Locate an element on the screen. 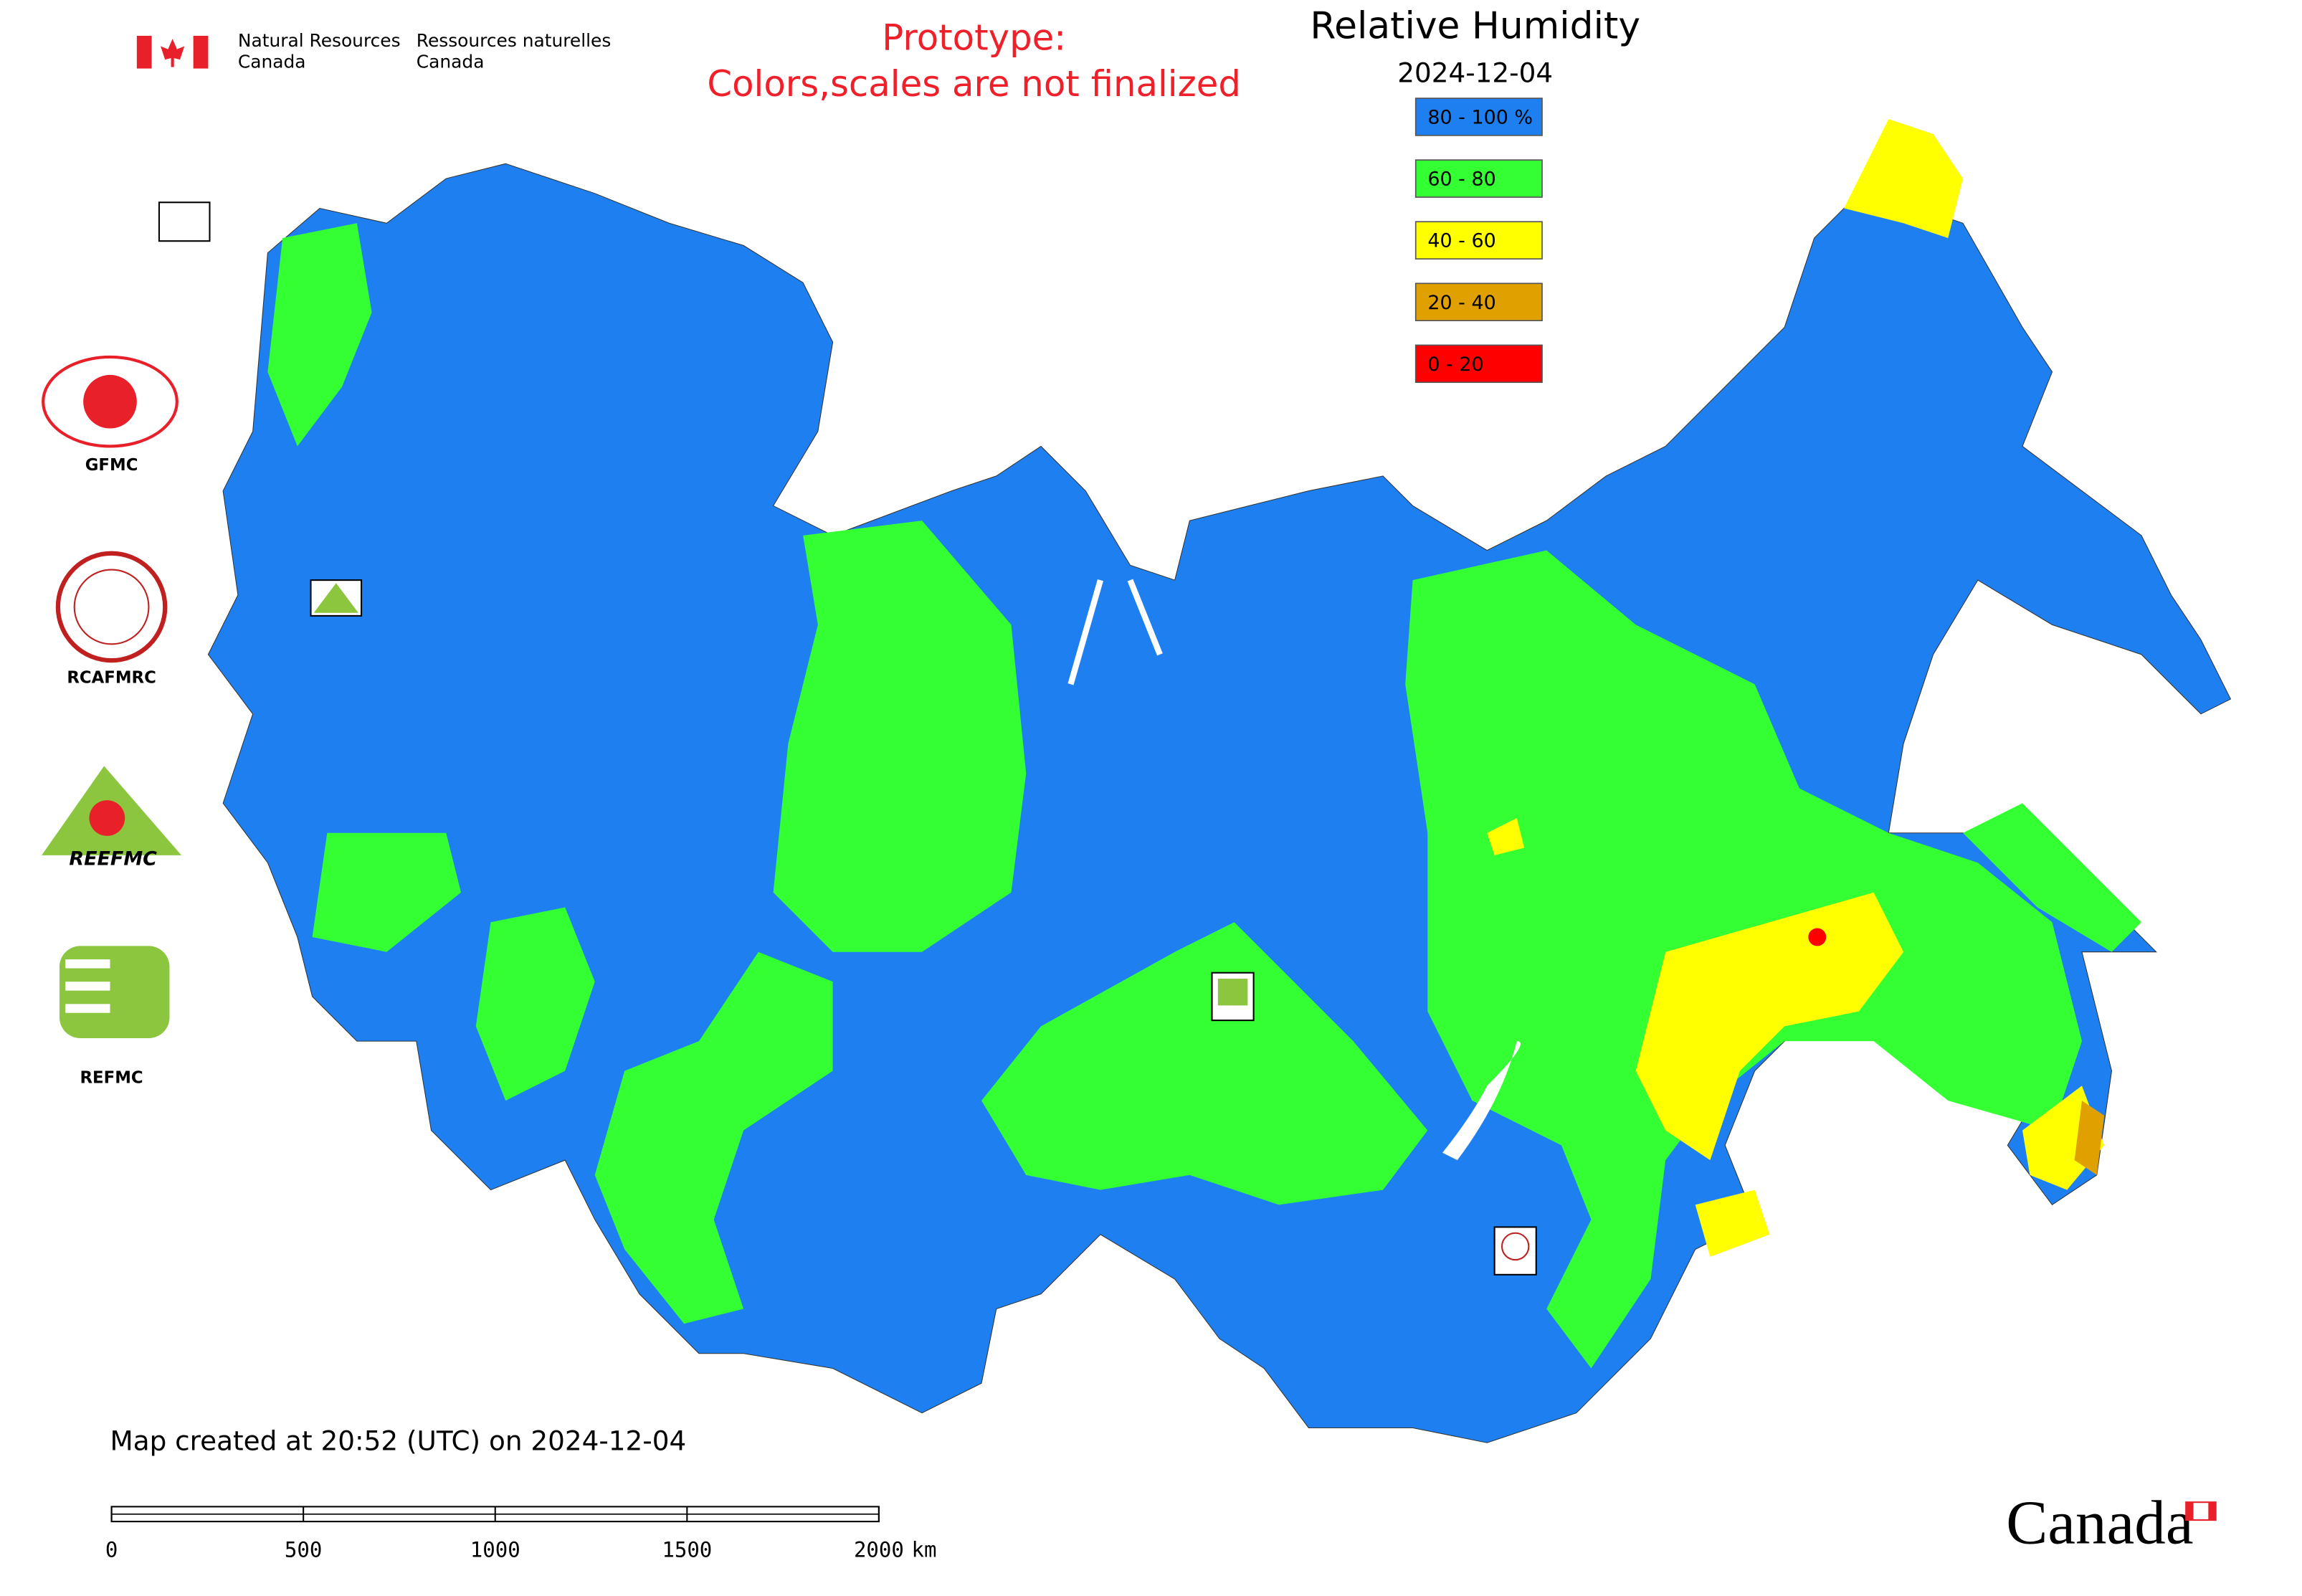 The height and width of the screenshot is (1596, 2302). logo-label: RCAFMRC is located at coordinates (112, 678).